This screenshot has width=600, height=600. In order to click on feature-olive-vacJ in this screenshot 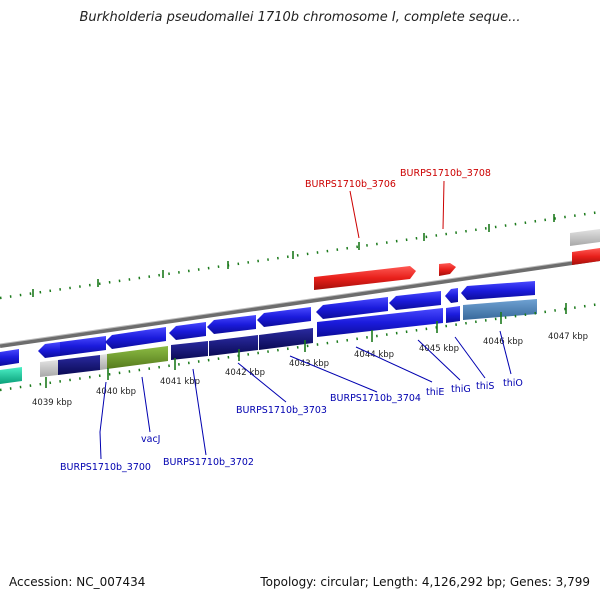, I will do `click(137, 357)`.